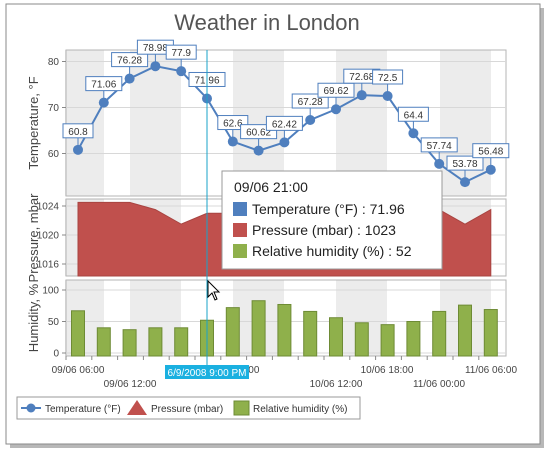 This screenshot has height=456, width=548. Describe the element at coordinates (54, 154) in the screenshot. I see `temperature-tick-label: 60` at that location.